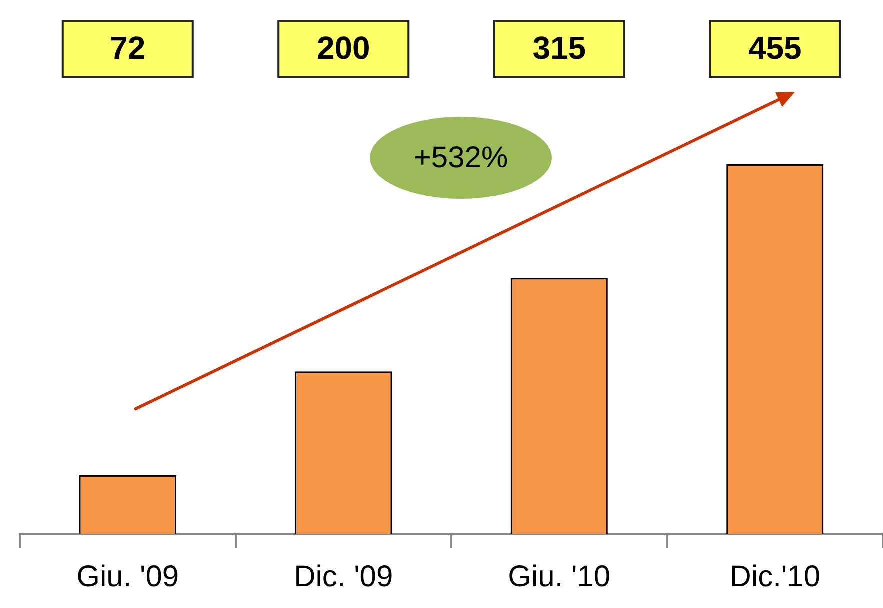 This screenshot has width=883, height=608. Describe the element at coordinates (461, 157) in the screenshot. I see `annotation: +532%` at that location.